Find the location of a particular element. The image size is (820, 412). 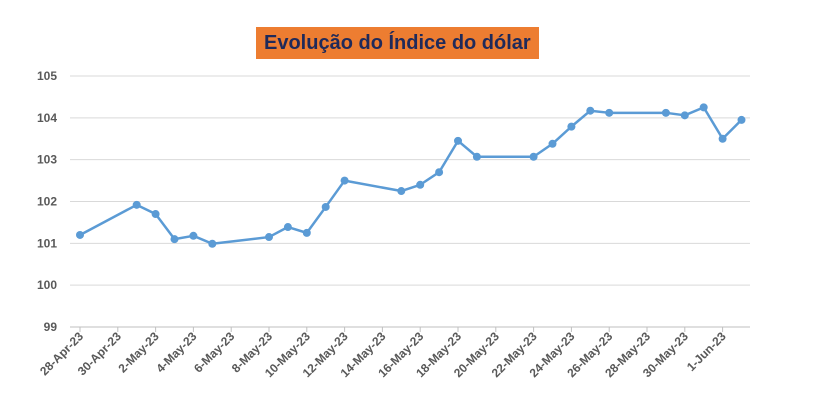

y-tick-label: 102 is located at coordinates (47, 202).